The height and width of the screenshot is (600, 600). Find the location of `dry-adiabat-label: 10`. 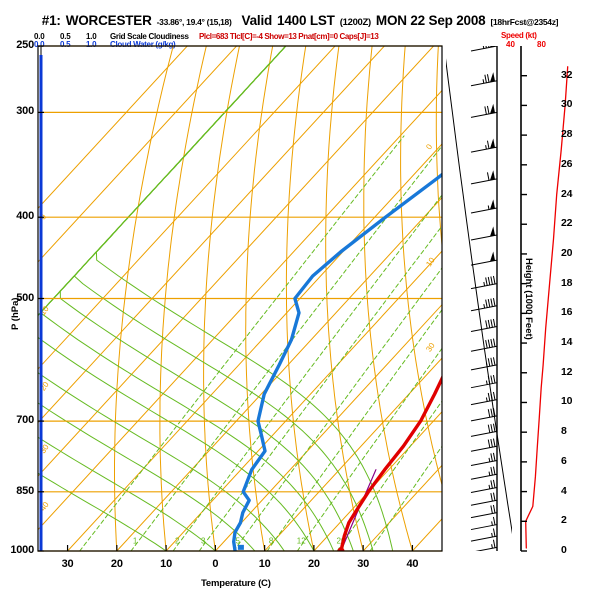

dry-adiabat-label: 10 is located at coordinates (430, 261).